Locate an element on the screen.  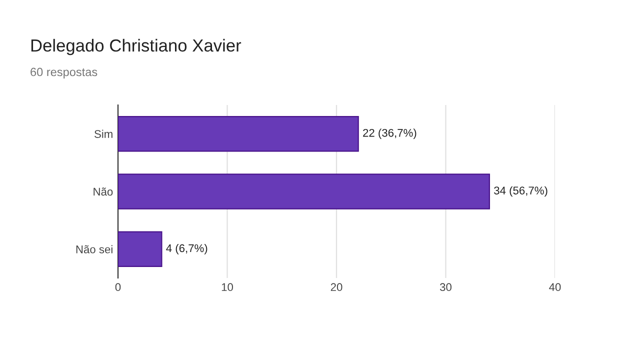
x-tick-label: 0 is located at coordinates (118, 287).